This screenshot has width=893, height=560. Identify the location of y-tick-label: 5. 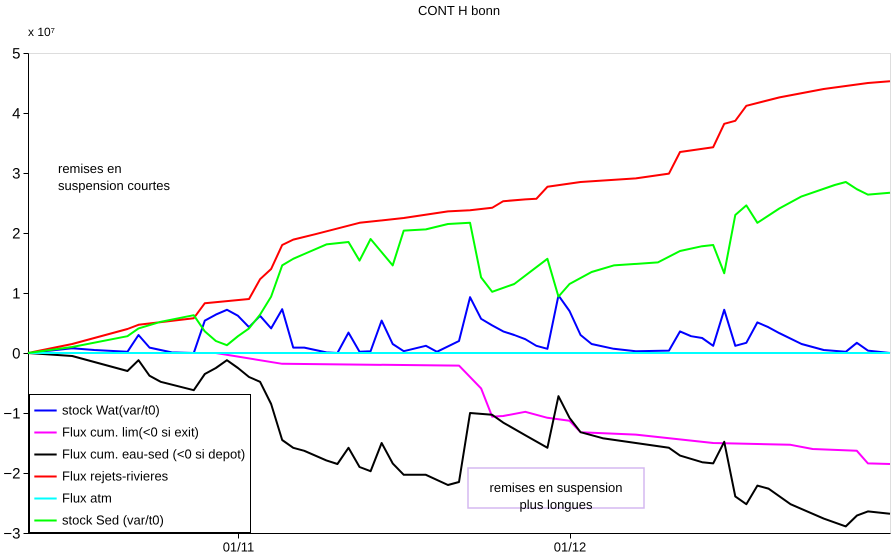
(16, 54).